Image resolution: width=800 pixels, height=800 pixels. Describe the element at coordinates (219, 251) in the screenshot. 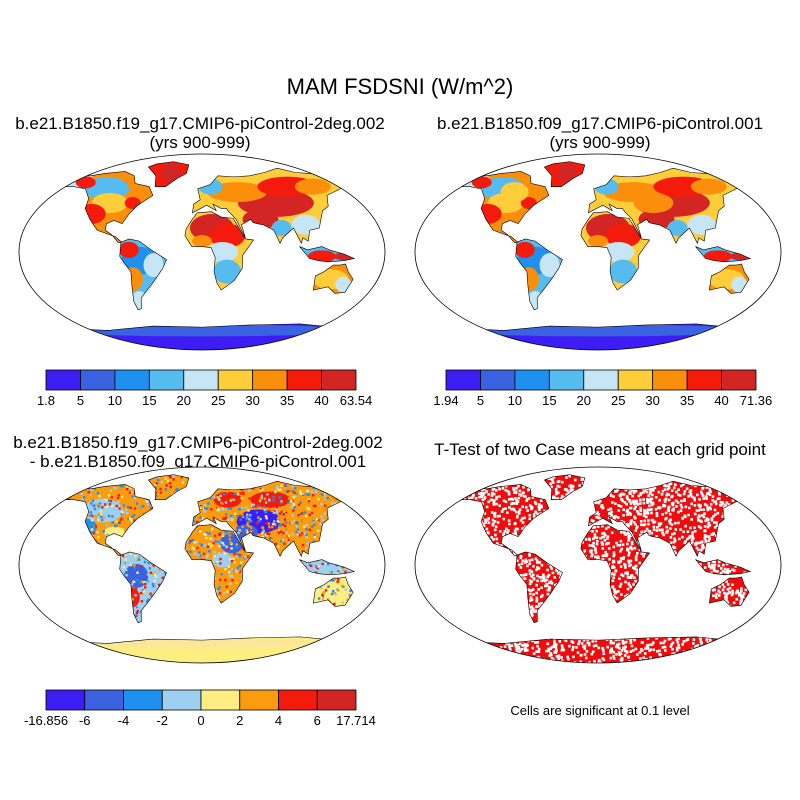

I see `continent-africa` at that location.